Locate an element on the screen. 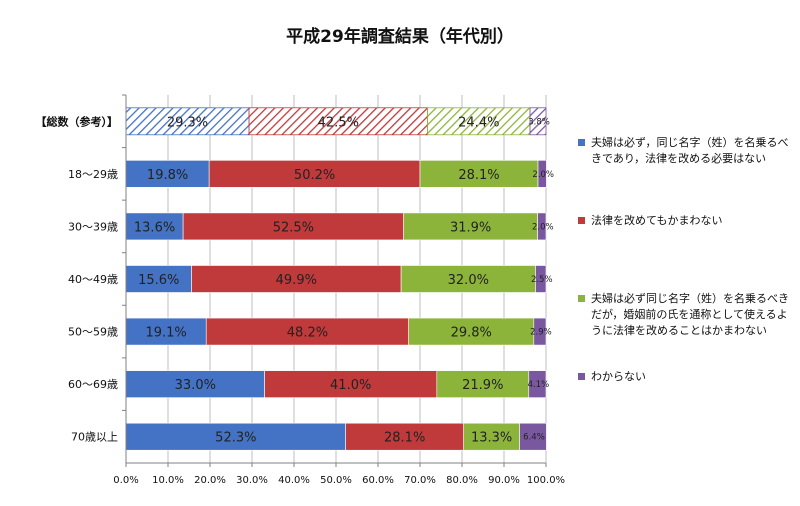 Image resolution: width=800 pixels, height=506 pixels. data-label: 24.4% is located at coordinates (478, 122).